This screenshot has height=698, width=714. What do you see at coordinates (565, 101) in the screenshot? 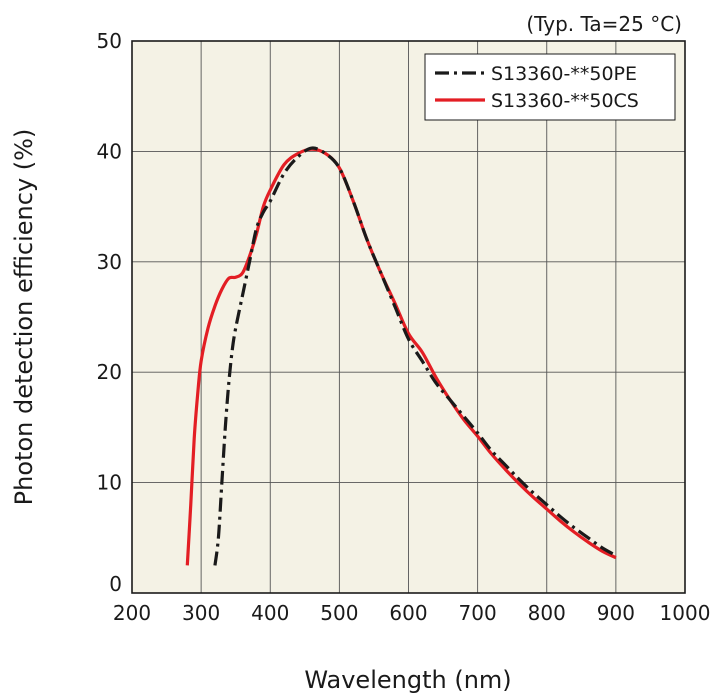
I see `legend-label-s13360-50cs: S13360-**50CS` at bounding box center [565, 101].